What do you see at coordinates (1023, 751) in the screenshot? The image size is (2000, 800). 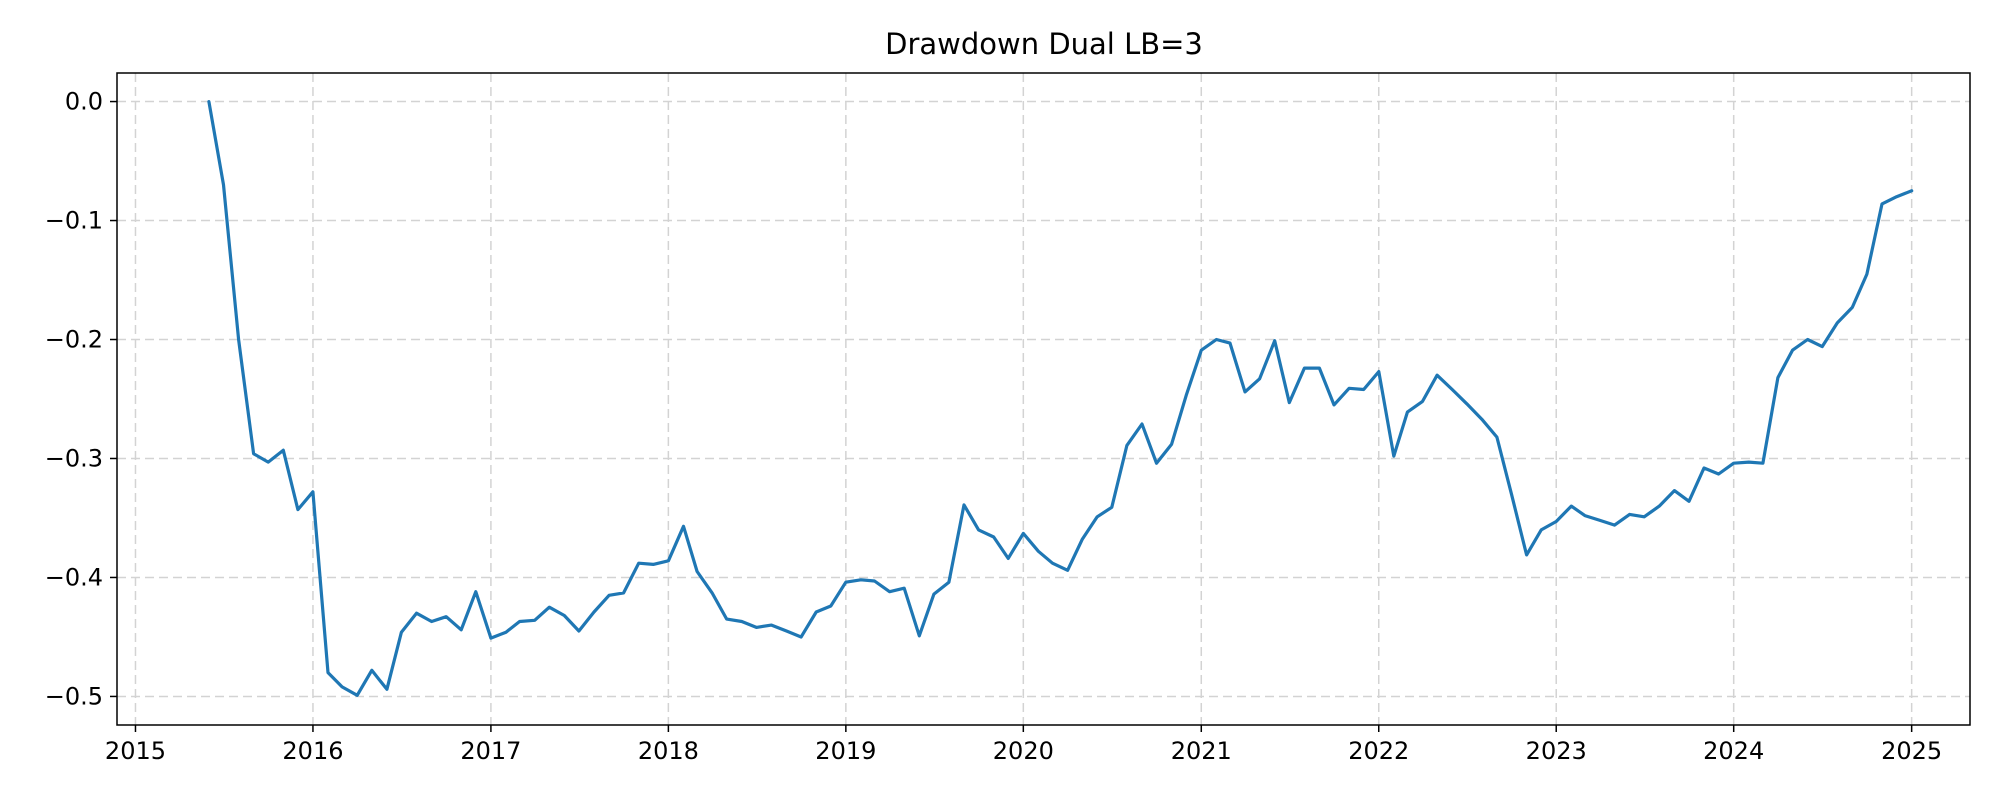 I see `x-tick-label: 2020` at bounding box center [1023, 751].